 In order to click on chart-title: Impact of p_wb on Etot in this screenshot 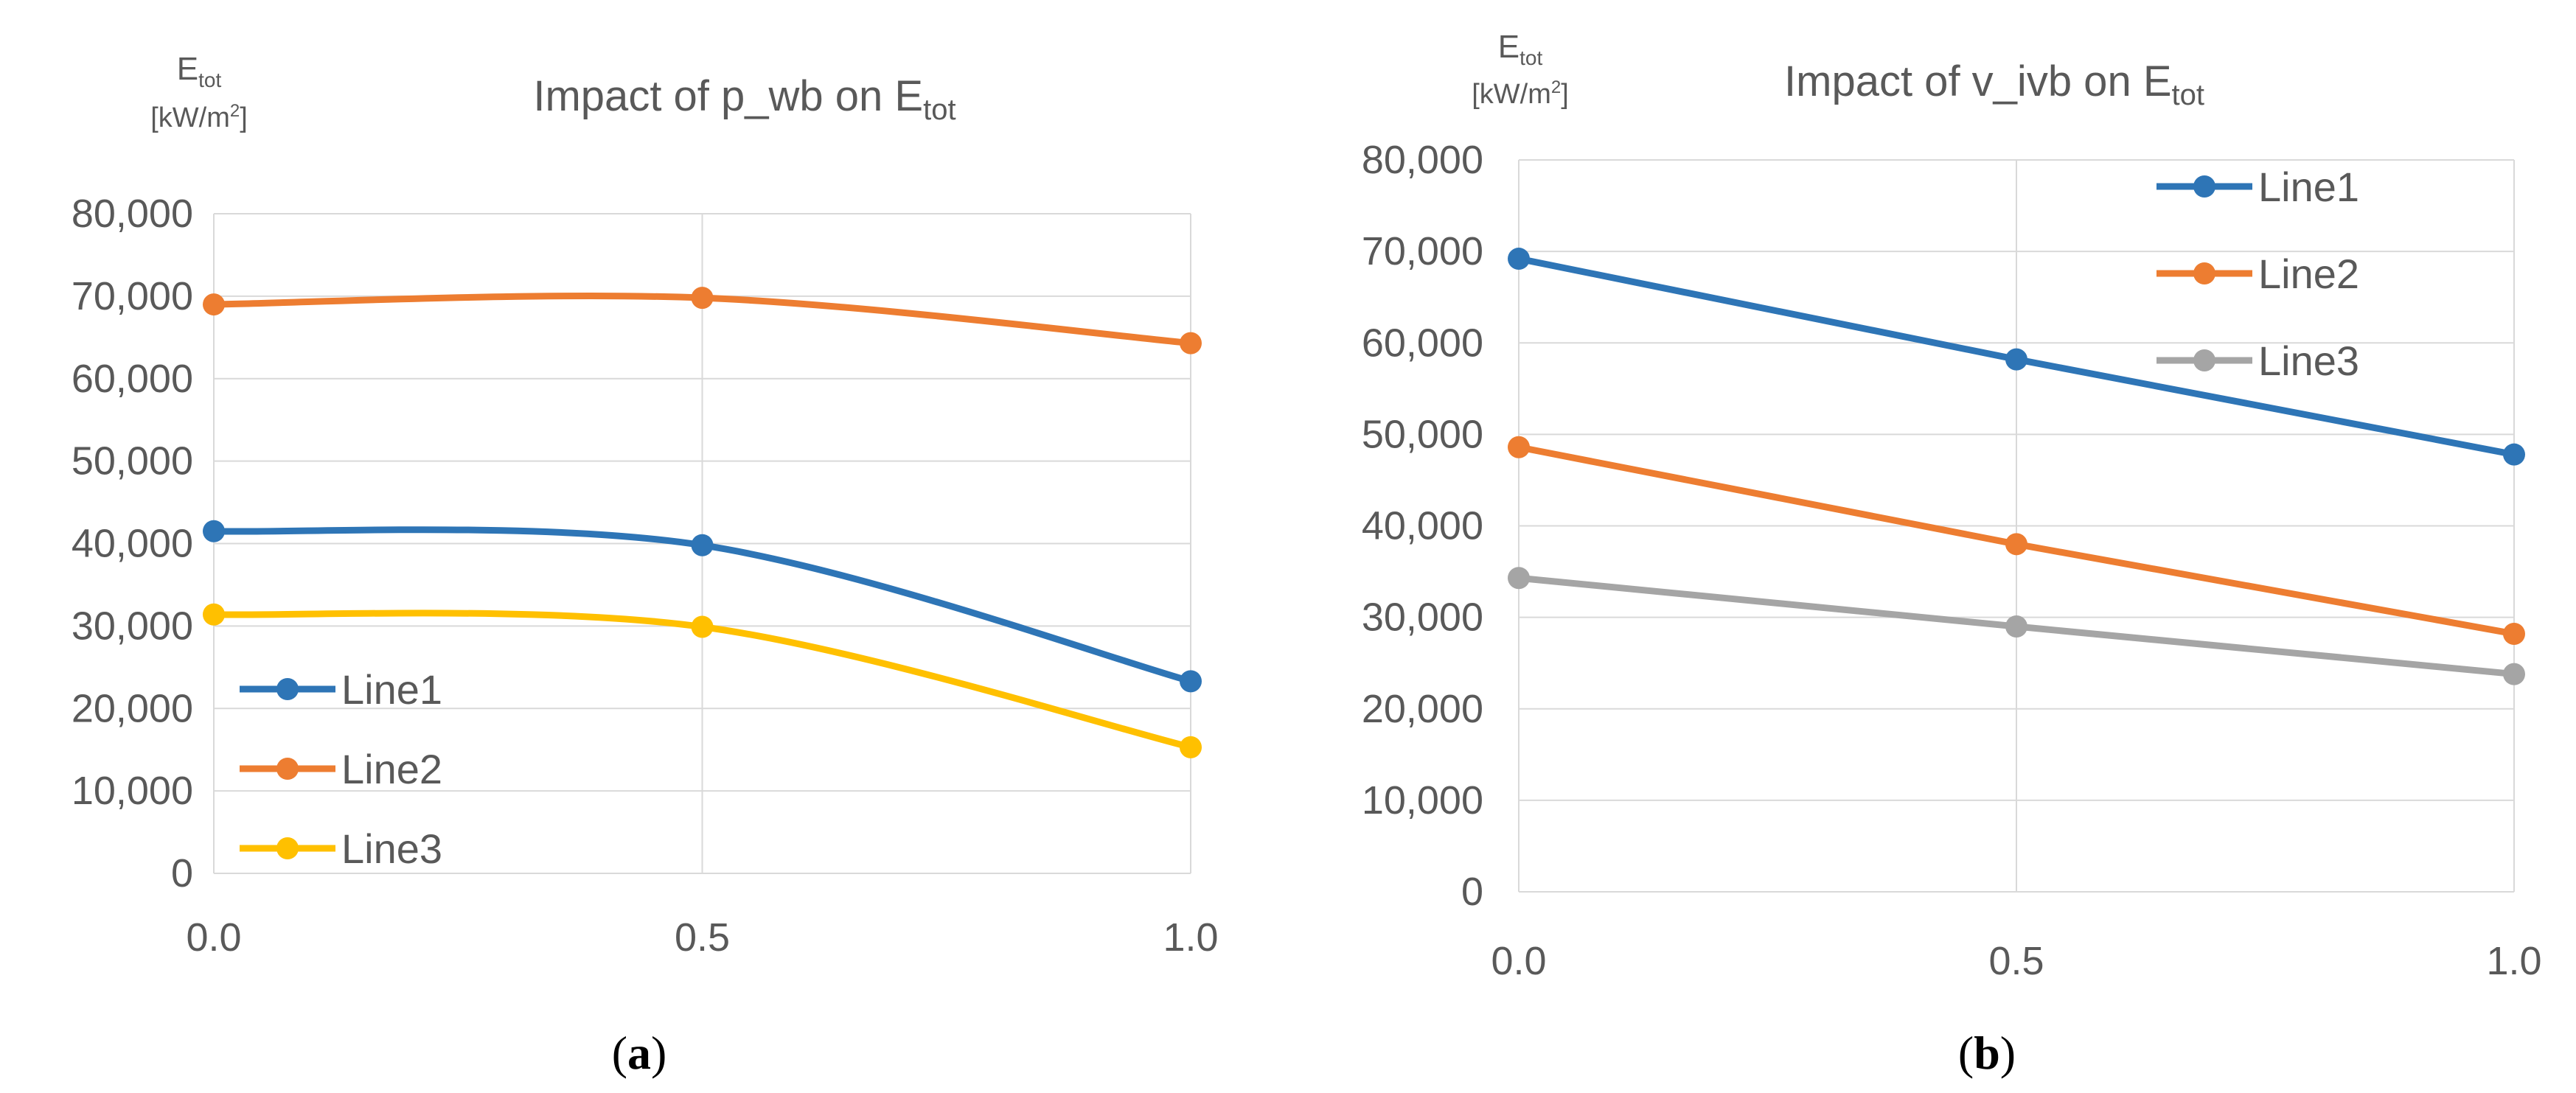, I will do `click(744, 99)`.